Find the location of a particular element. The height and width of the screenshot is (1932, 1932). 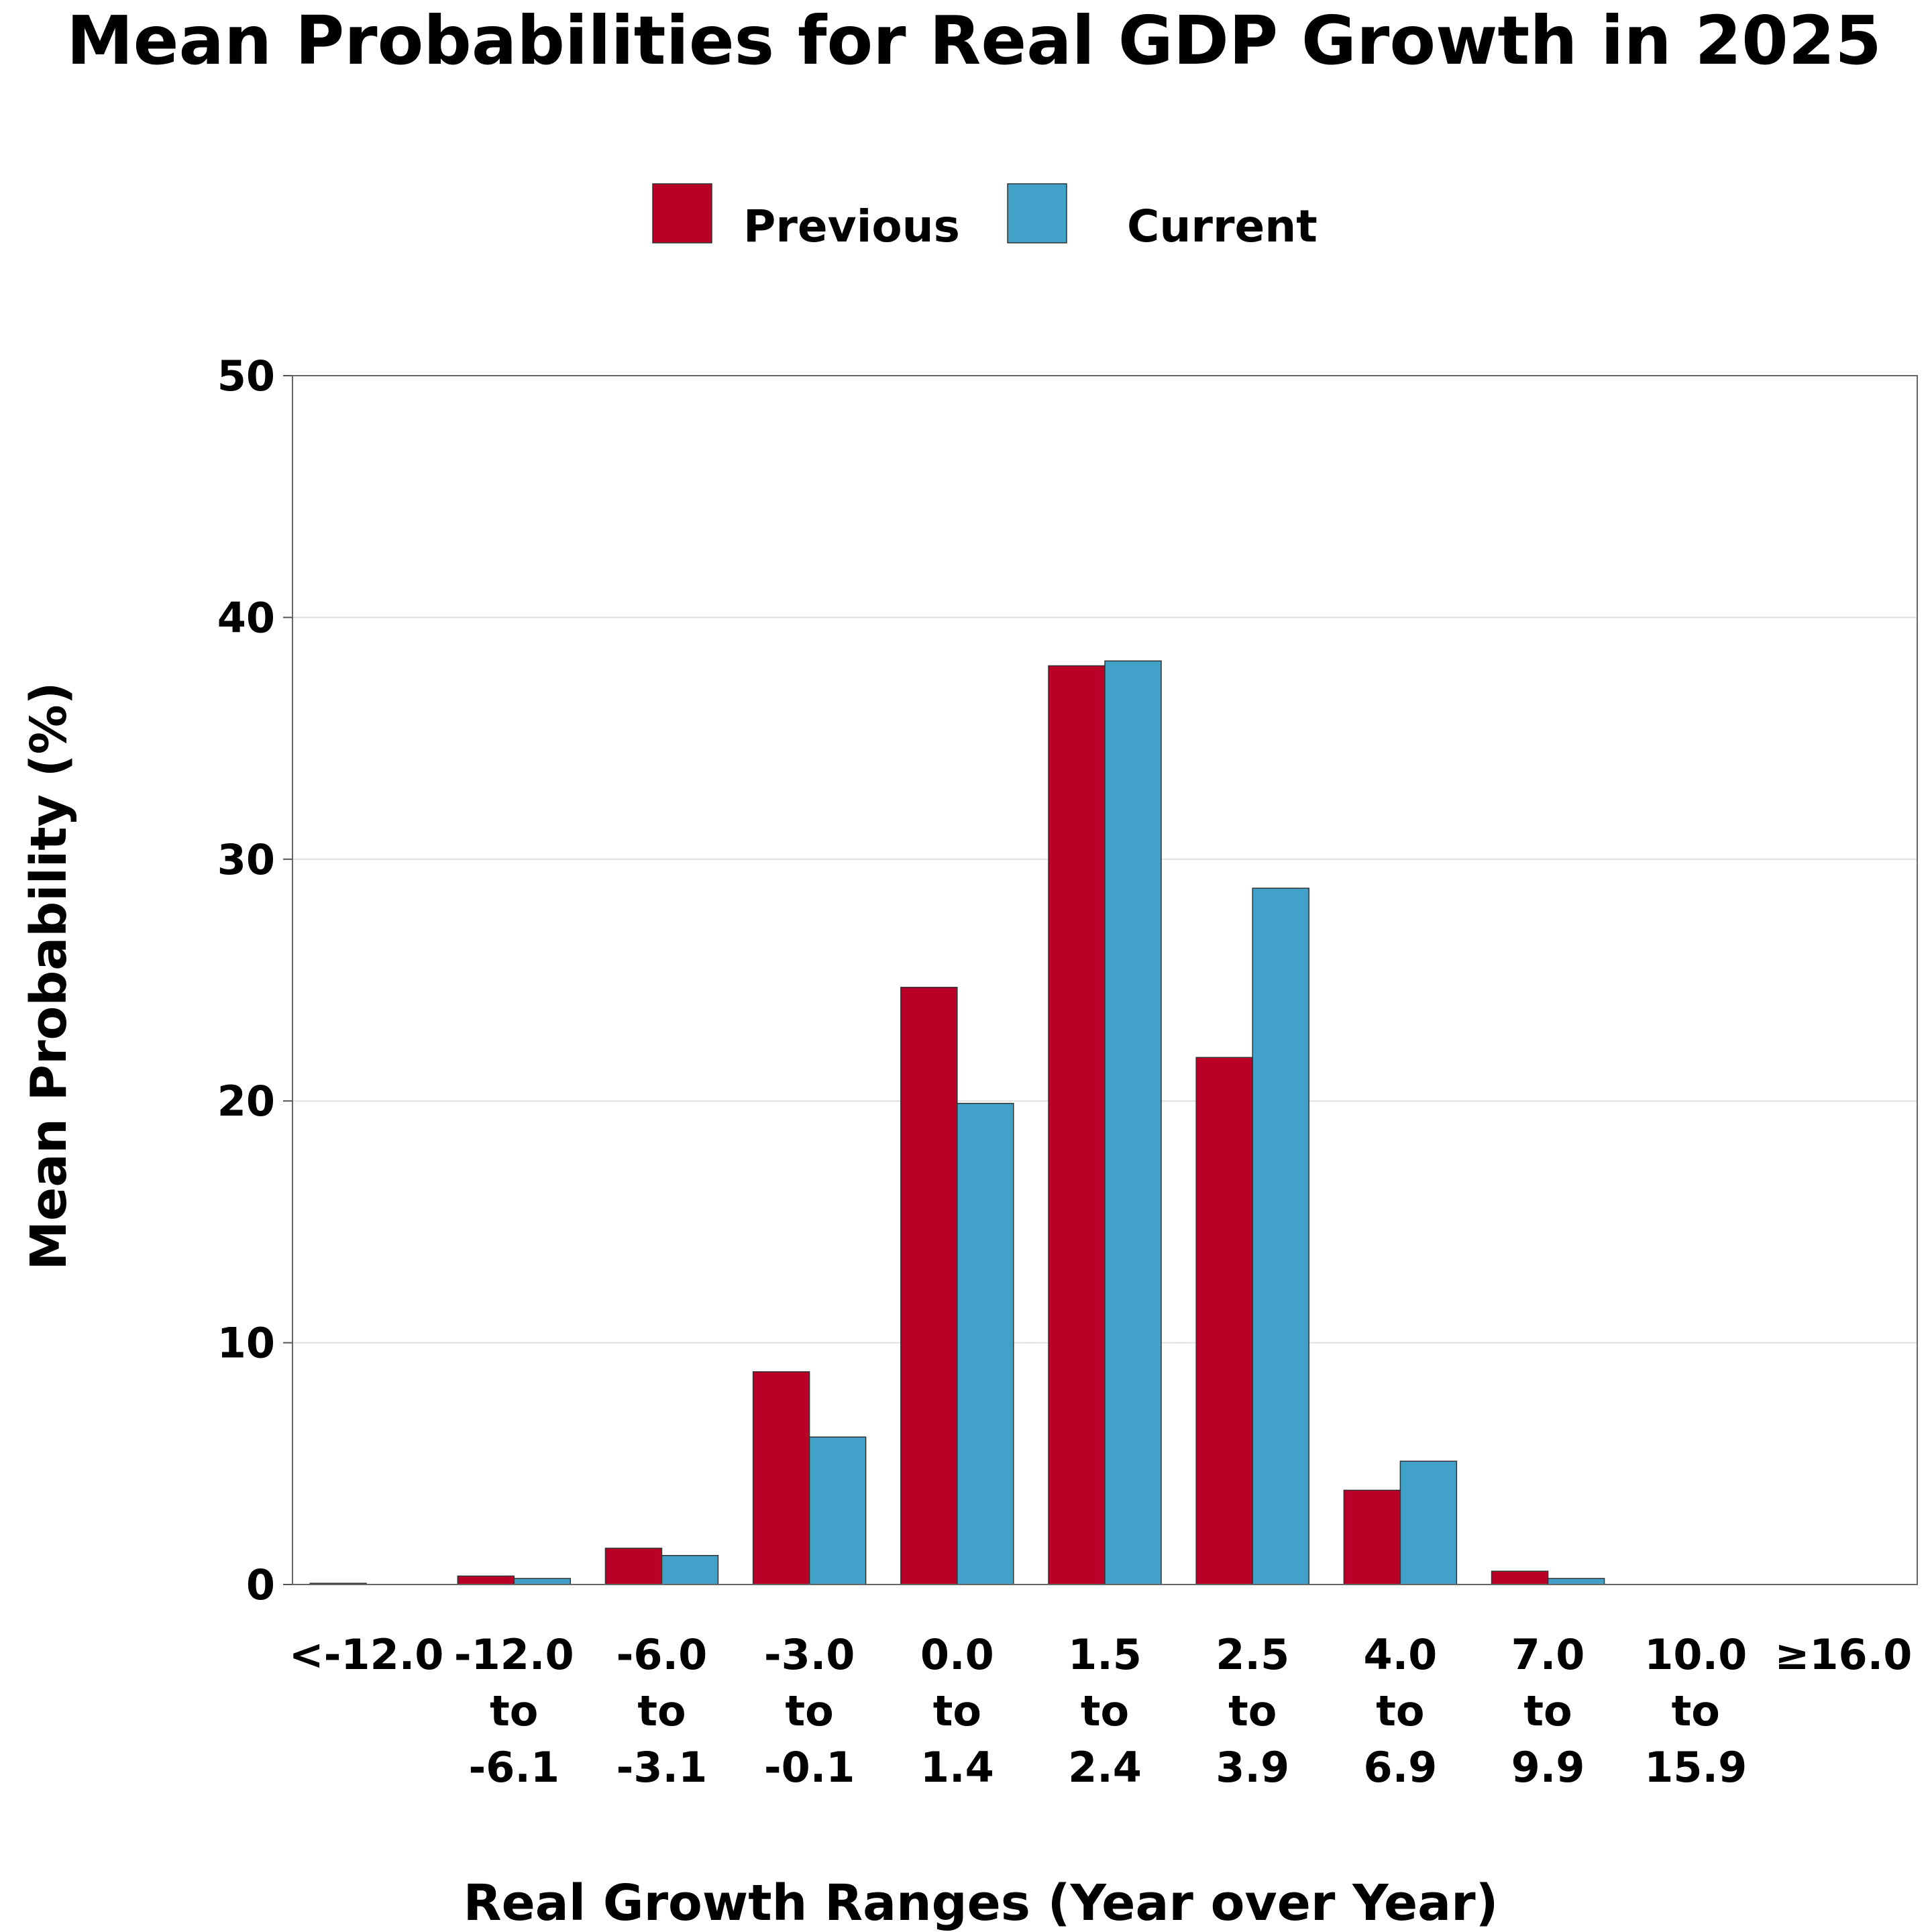

y-tick-label: 30 is located at coordinates (246, 859).